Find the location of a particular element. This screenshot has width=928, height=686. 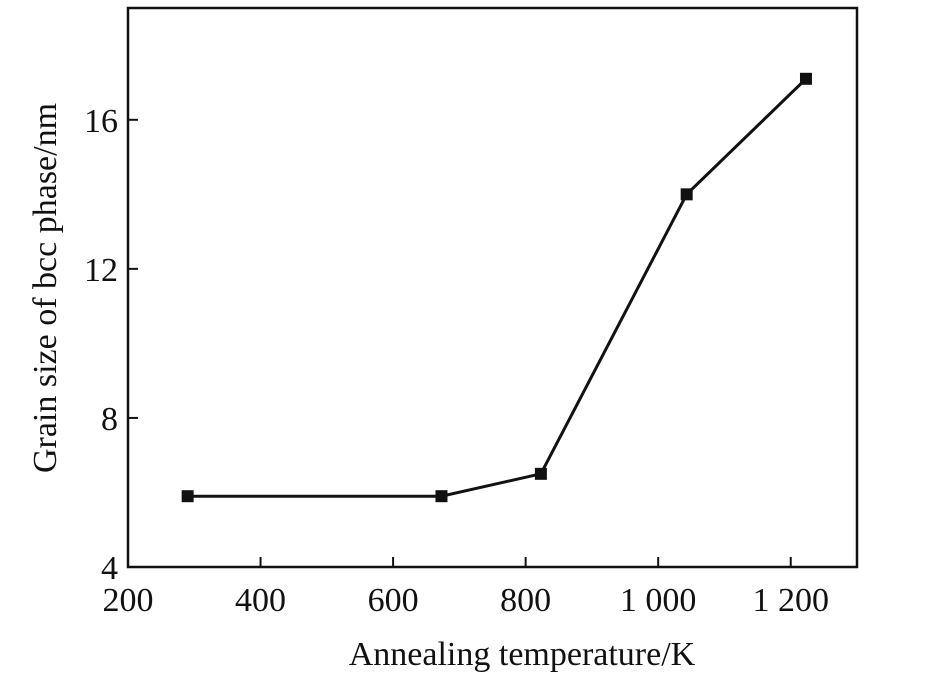

x-tick-label: 200 is located at coordinates (128, 600).